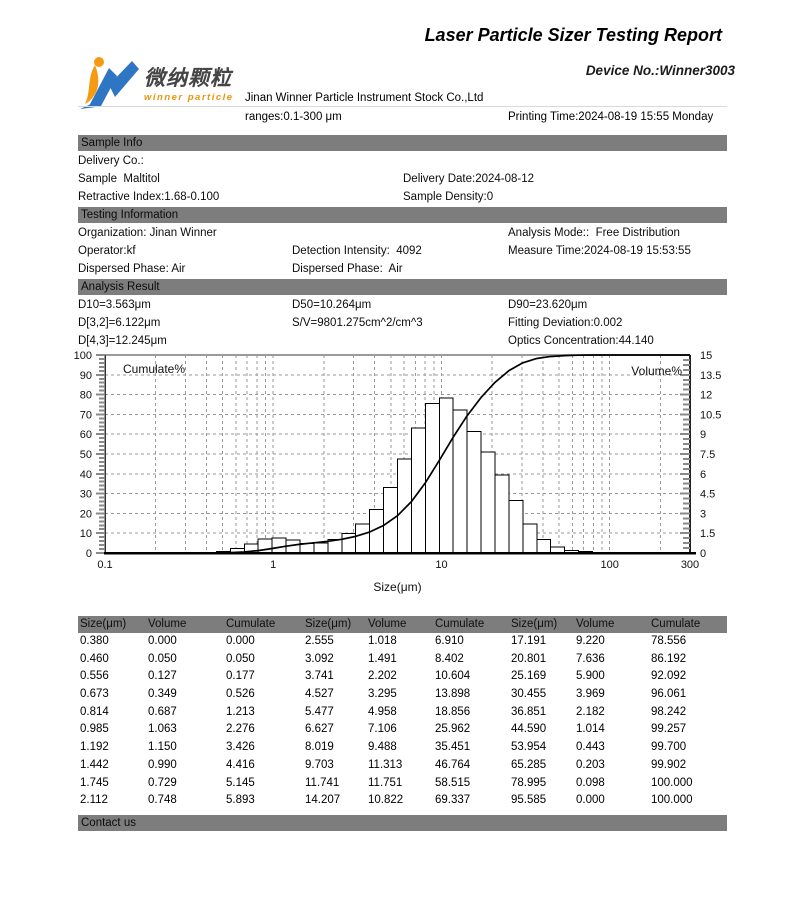  I want to click on table-cell: 0.687, so click(162, 711).